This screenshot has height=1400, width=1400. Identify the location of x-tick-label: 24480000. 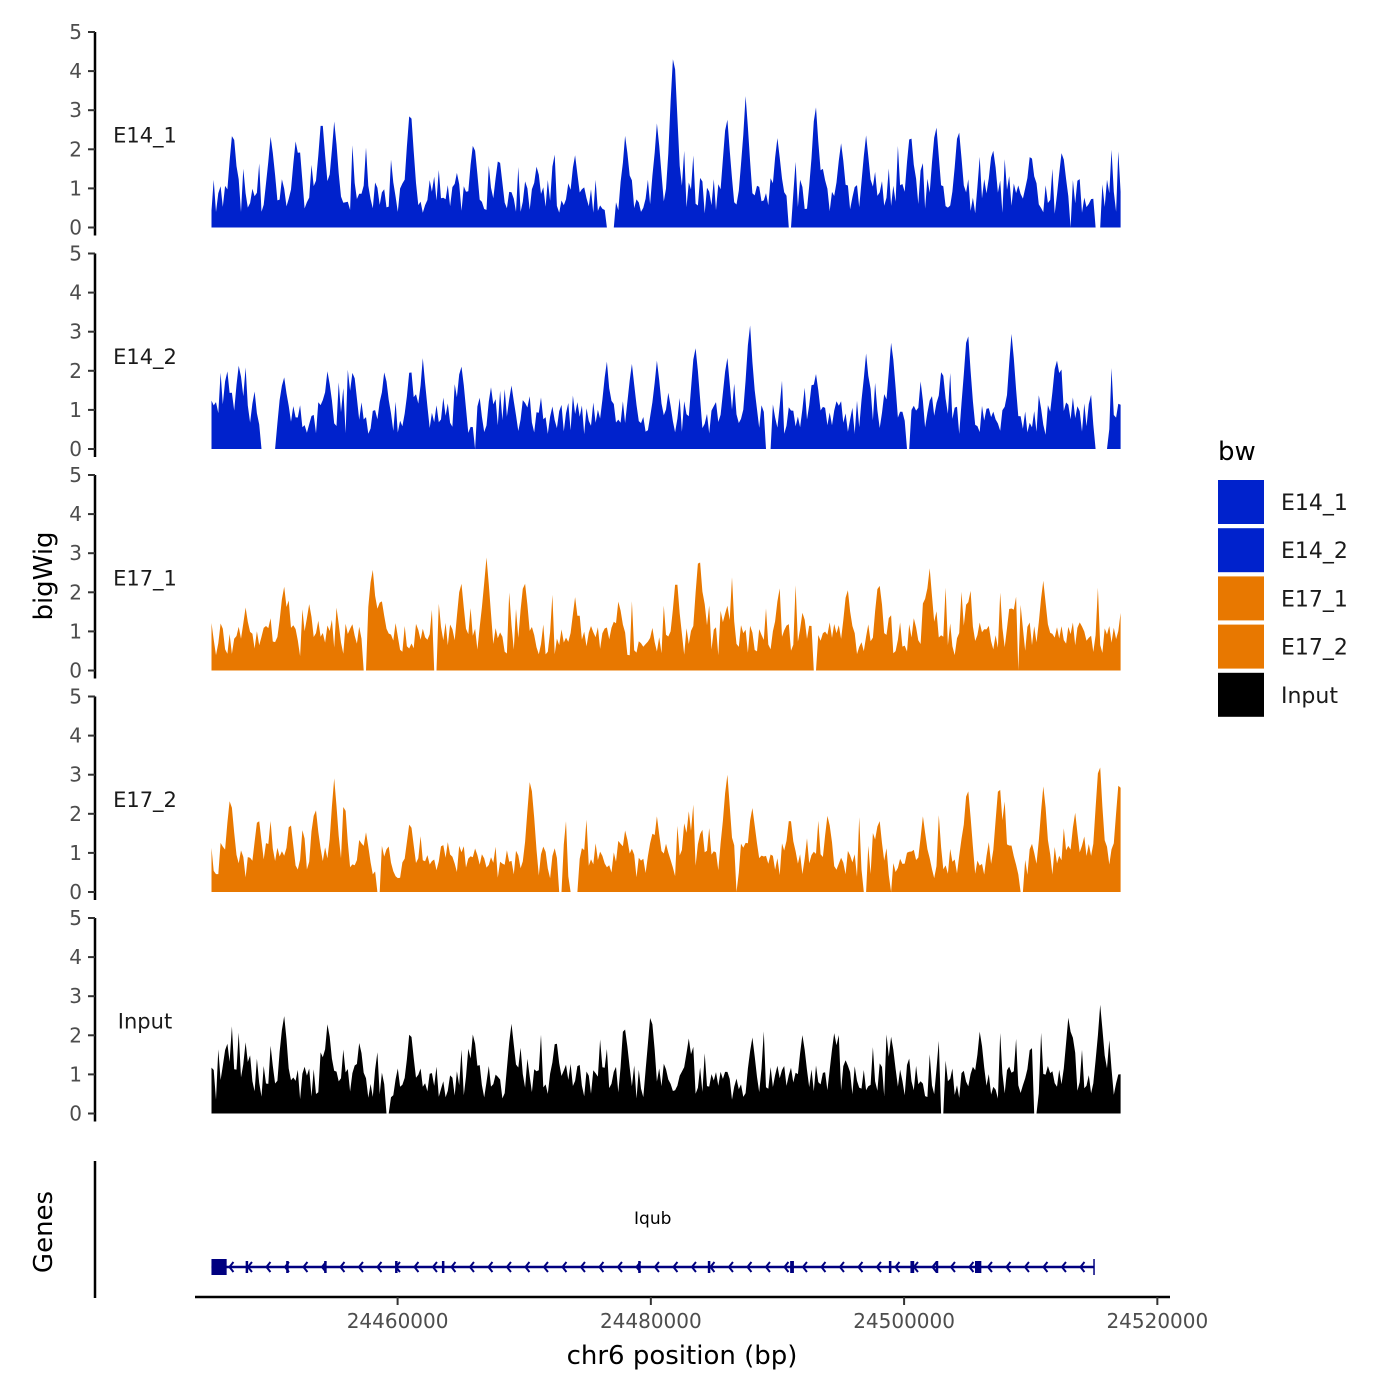
(651, 1321).